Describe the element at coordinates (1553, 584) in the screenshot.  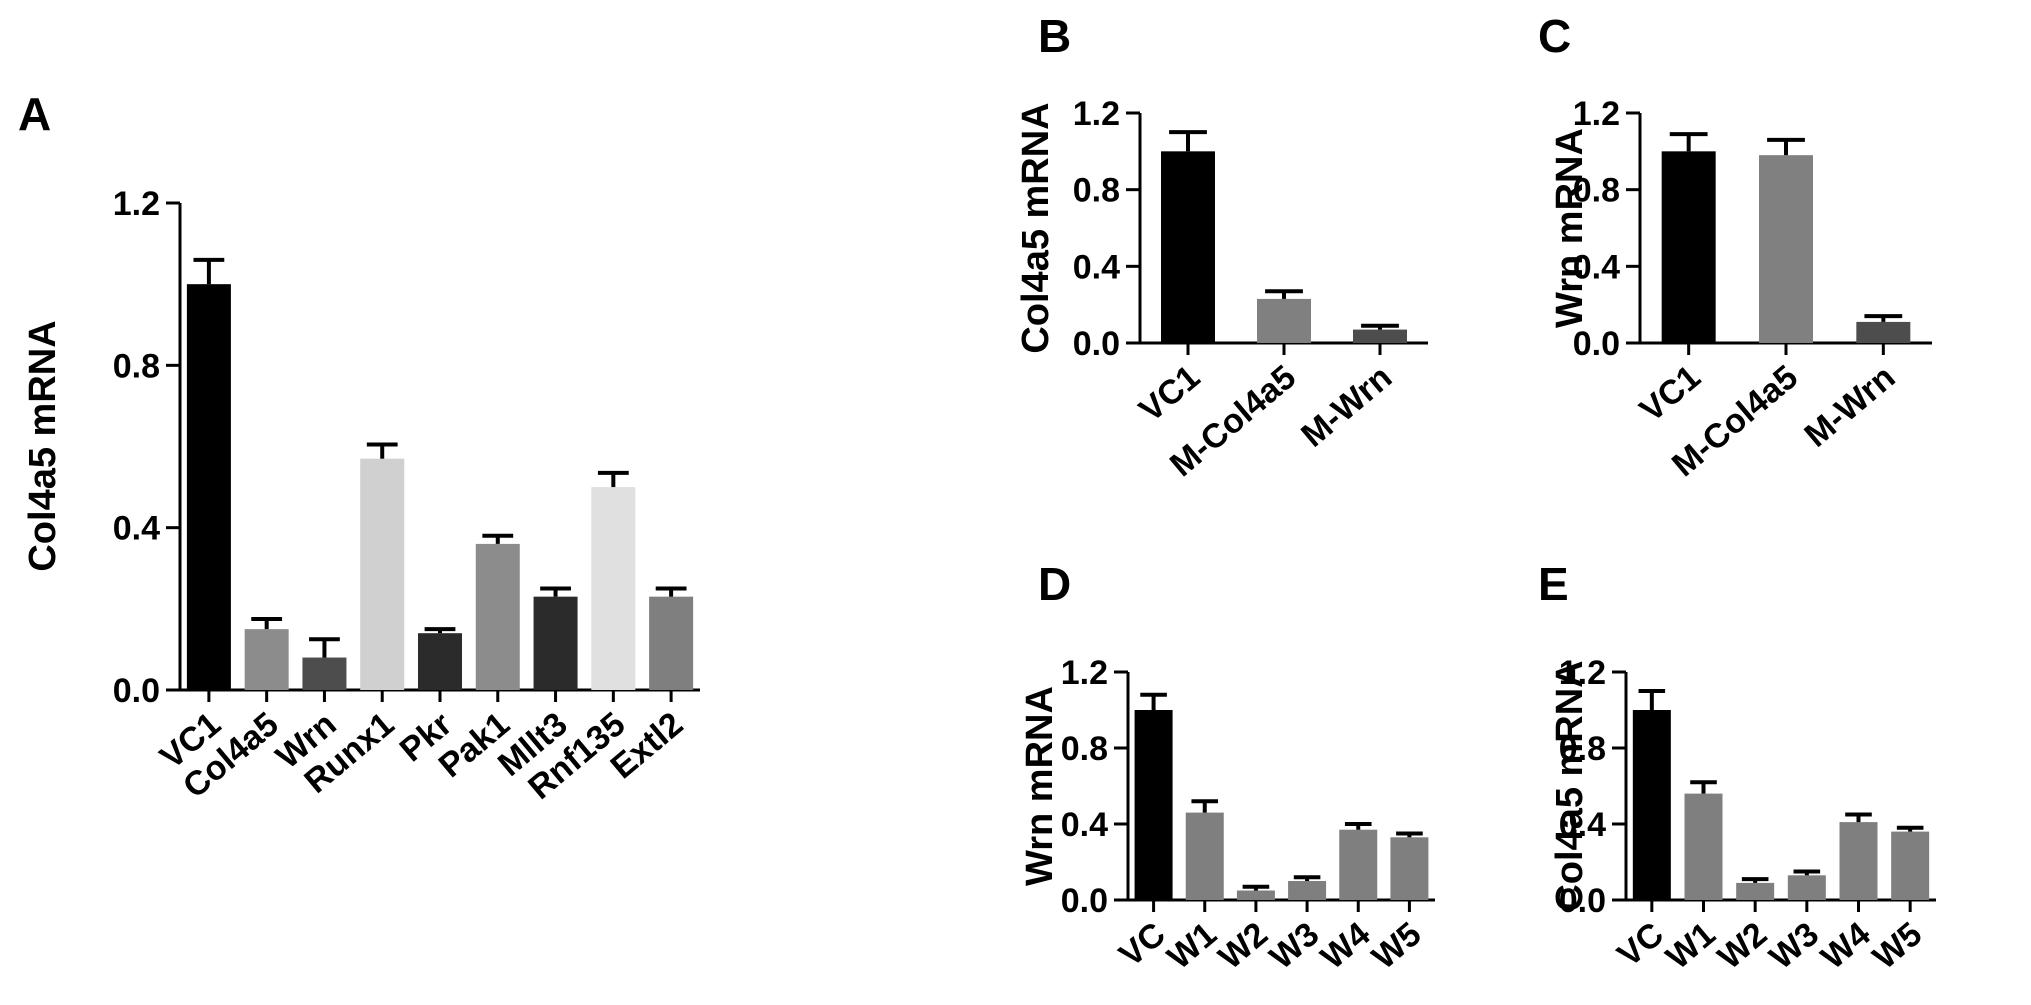
I see `panel-label: E` at that location.